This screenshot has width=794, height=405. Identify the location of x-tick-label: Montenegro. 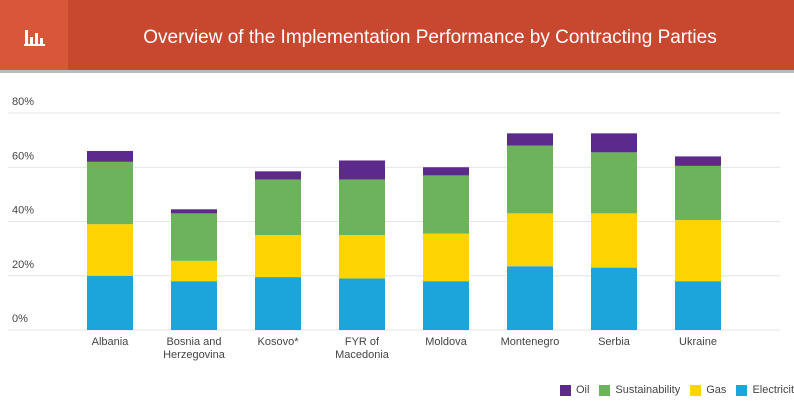
(530, 342).